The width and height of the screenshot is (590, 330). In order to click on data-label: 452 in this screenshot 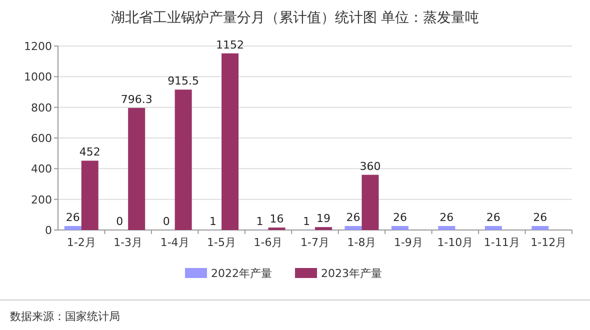, I will do `click(89, 152)`.